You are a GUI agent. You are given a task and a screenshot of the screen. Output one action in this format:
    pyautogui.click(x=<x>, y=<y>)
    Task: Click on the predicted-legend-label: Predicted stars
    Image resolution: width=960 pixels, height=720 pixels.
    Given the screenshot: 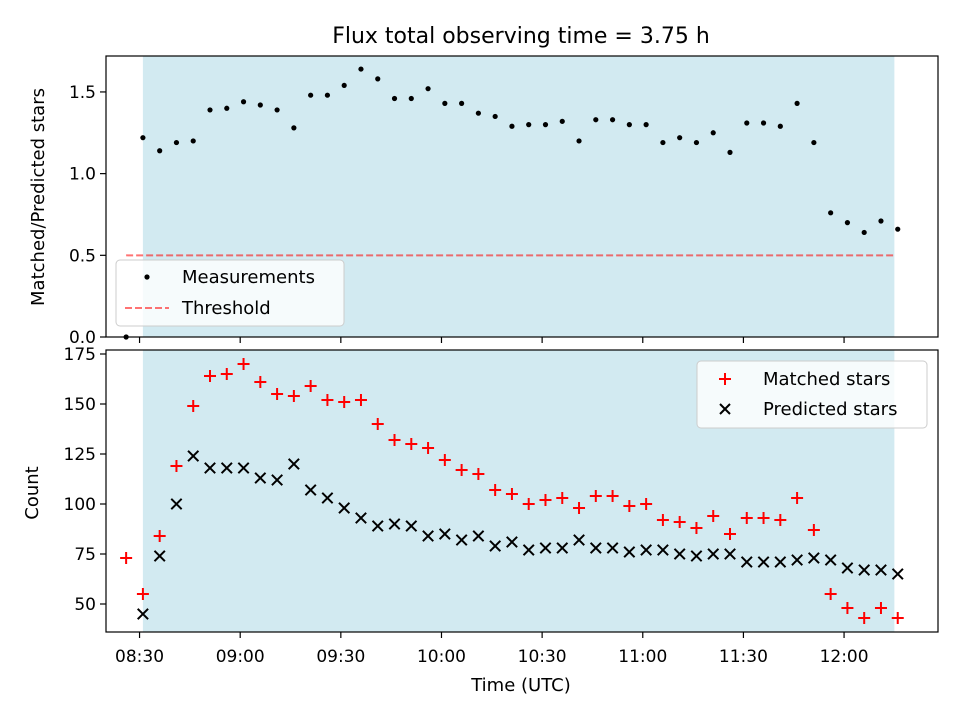 What is the action you would take?
    pyautogui.click(x=830, y=409)
    